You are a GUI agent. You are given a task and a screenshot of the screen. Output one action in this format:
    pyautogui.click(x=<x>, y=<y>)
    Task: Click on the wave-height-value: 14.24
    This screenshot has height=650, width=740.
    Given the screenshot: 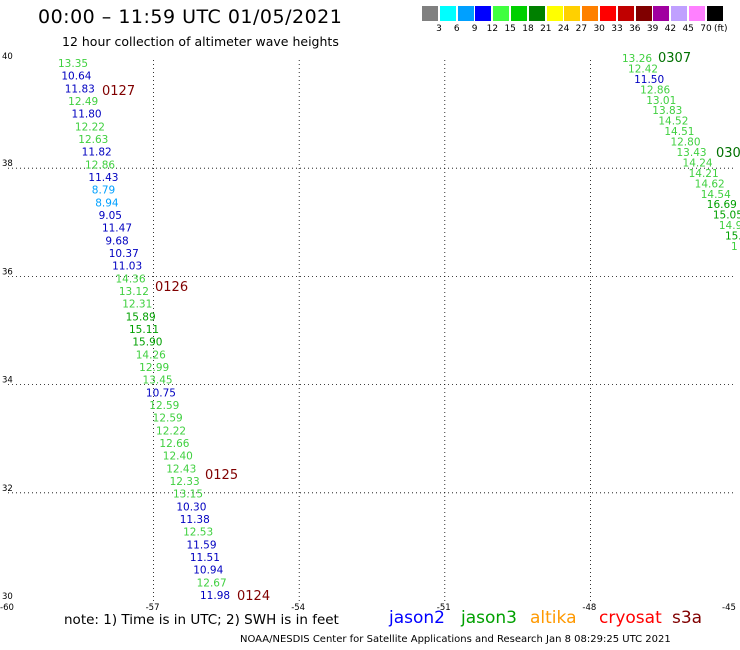 What is the action you would take?
    pyautogui.click(x=698, y=163)
    